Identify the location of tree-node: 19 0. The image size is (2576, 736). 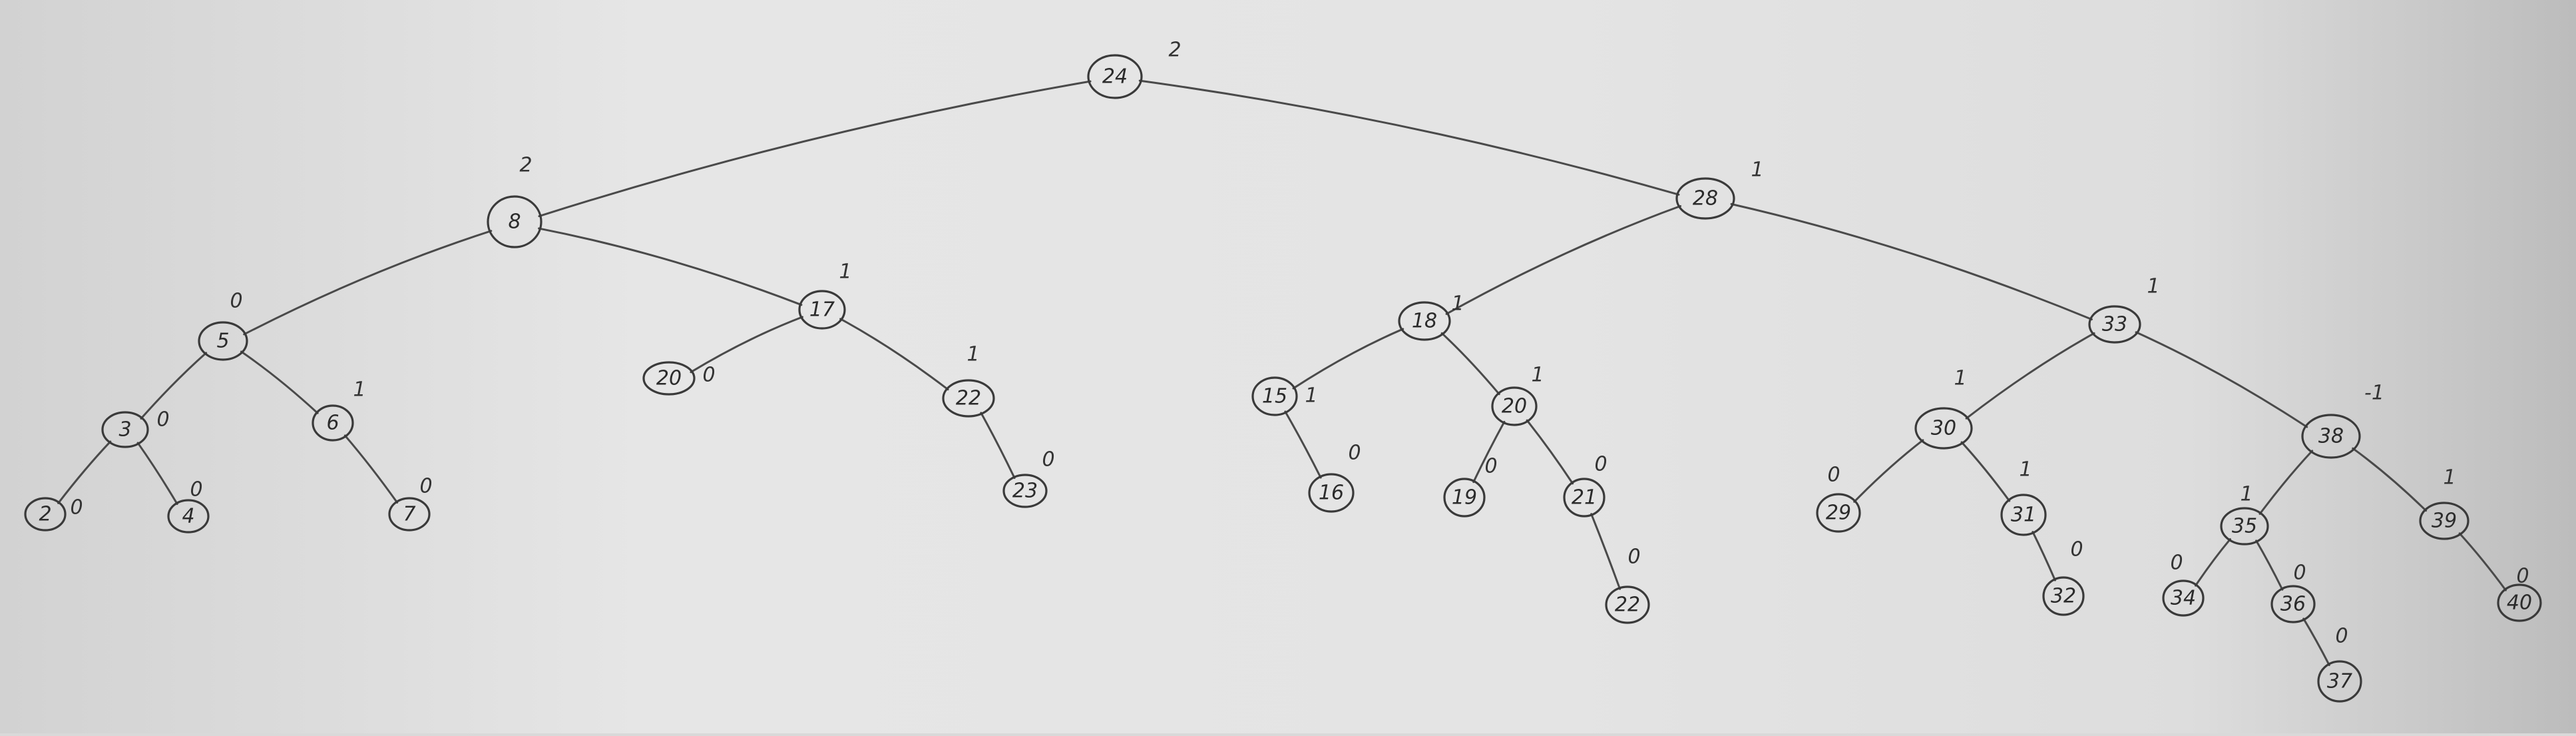
(1470, 486).